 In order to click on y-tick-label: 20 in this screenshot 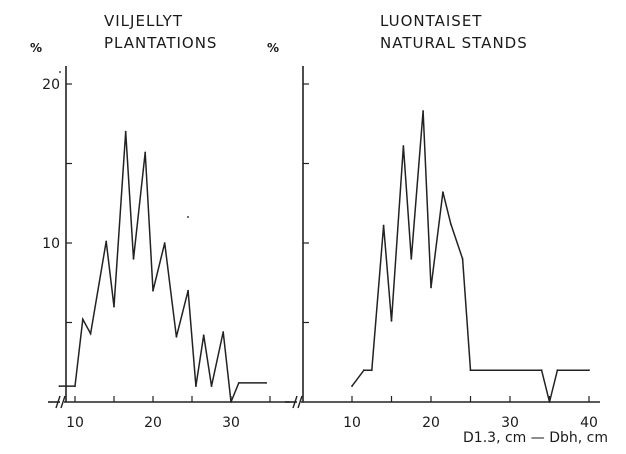, I will do `click(51, 85)`.